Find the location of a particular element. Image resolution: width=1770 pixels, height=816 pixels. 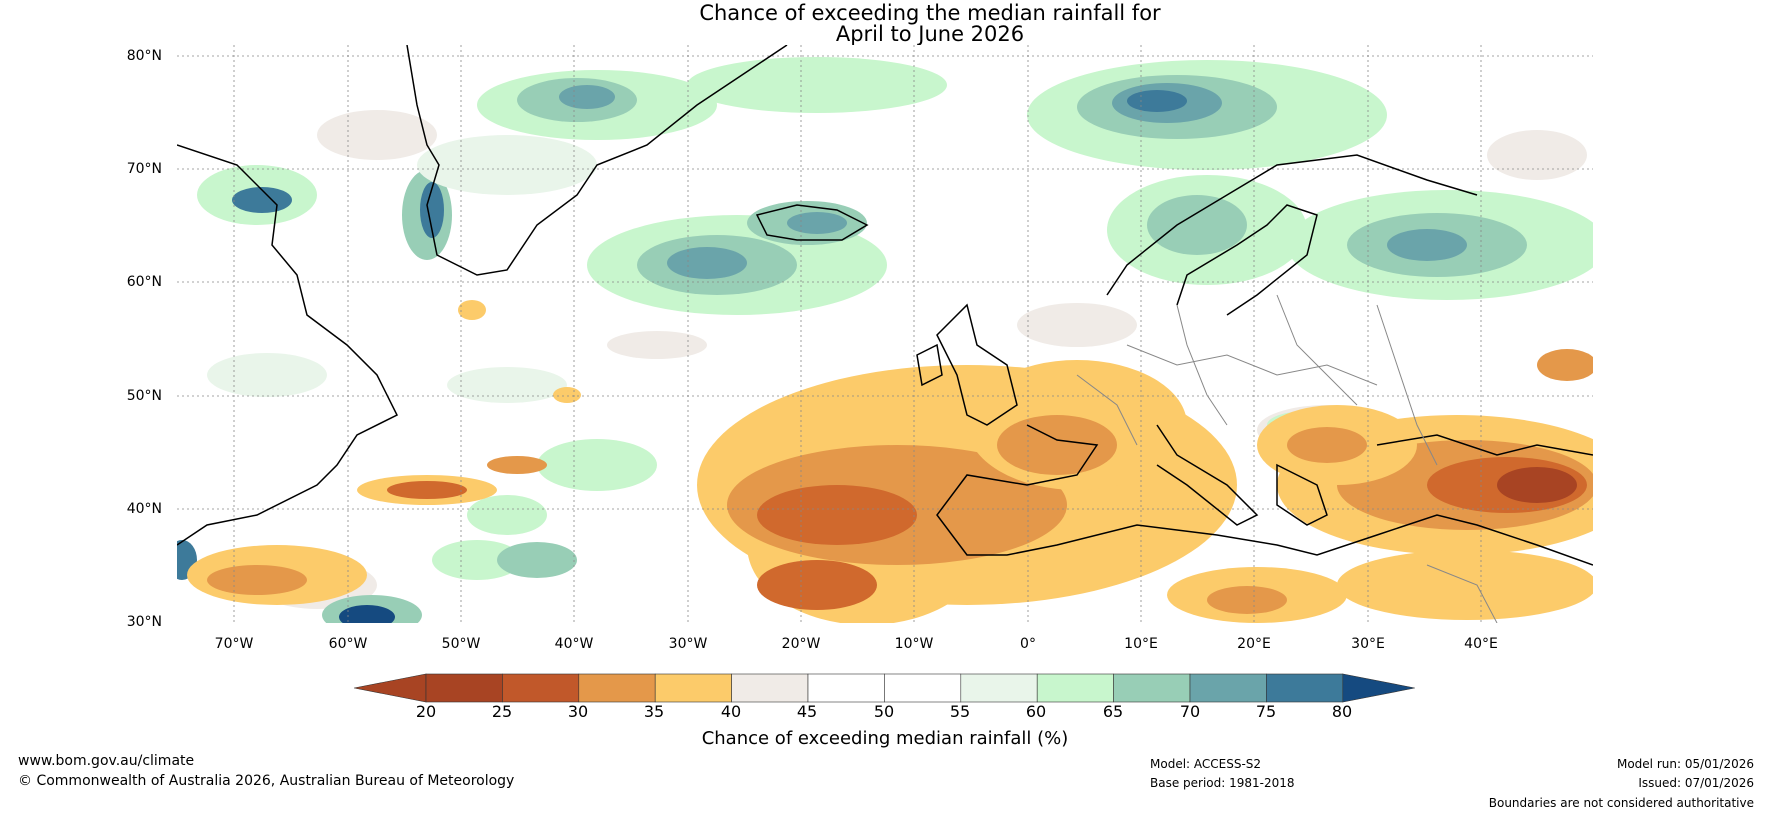

lat-label-60n: 60°N is located at coordinates (144, 282).